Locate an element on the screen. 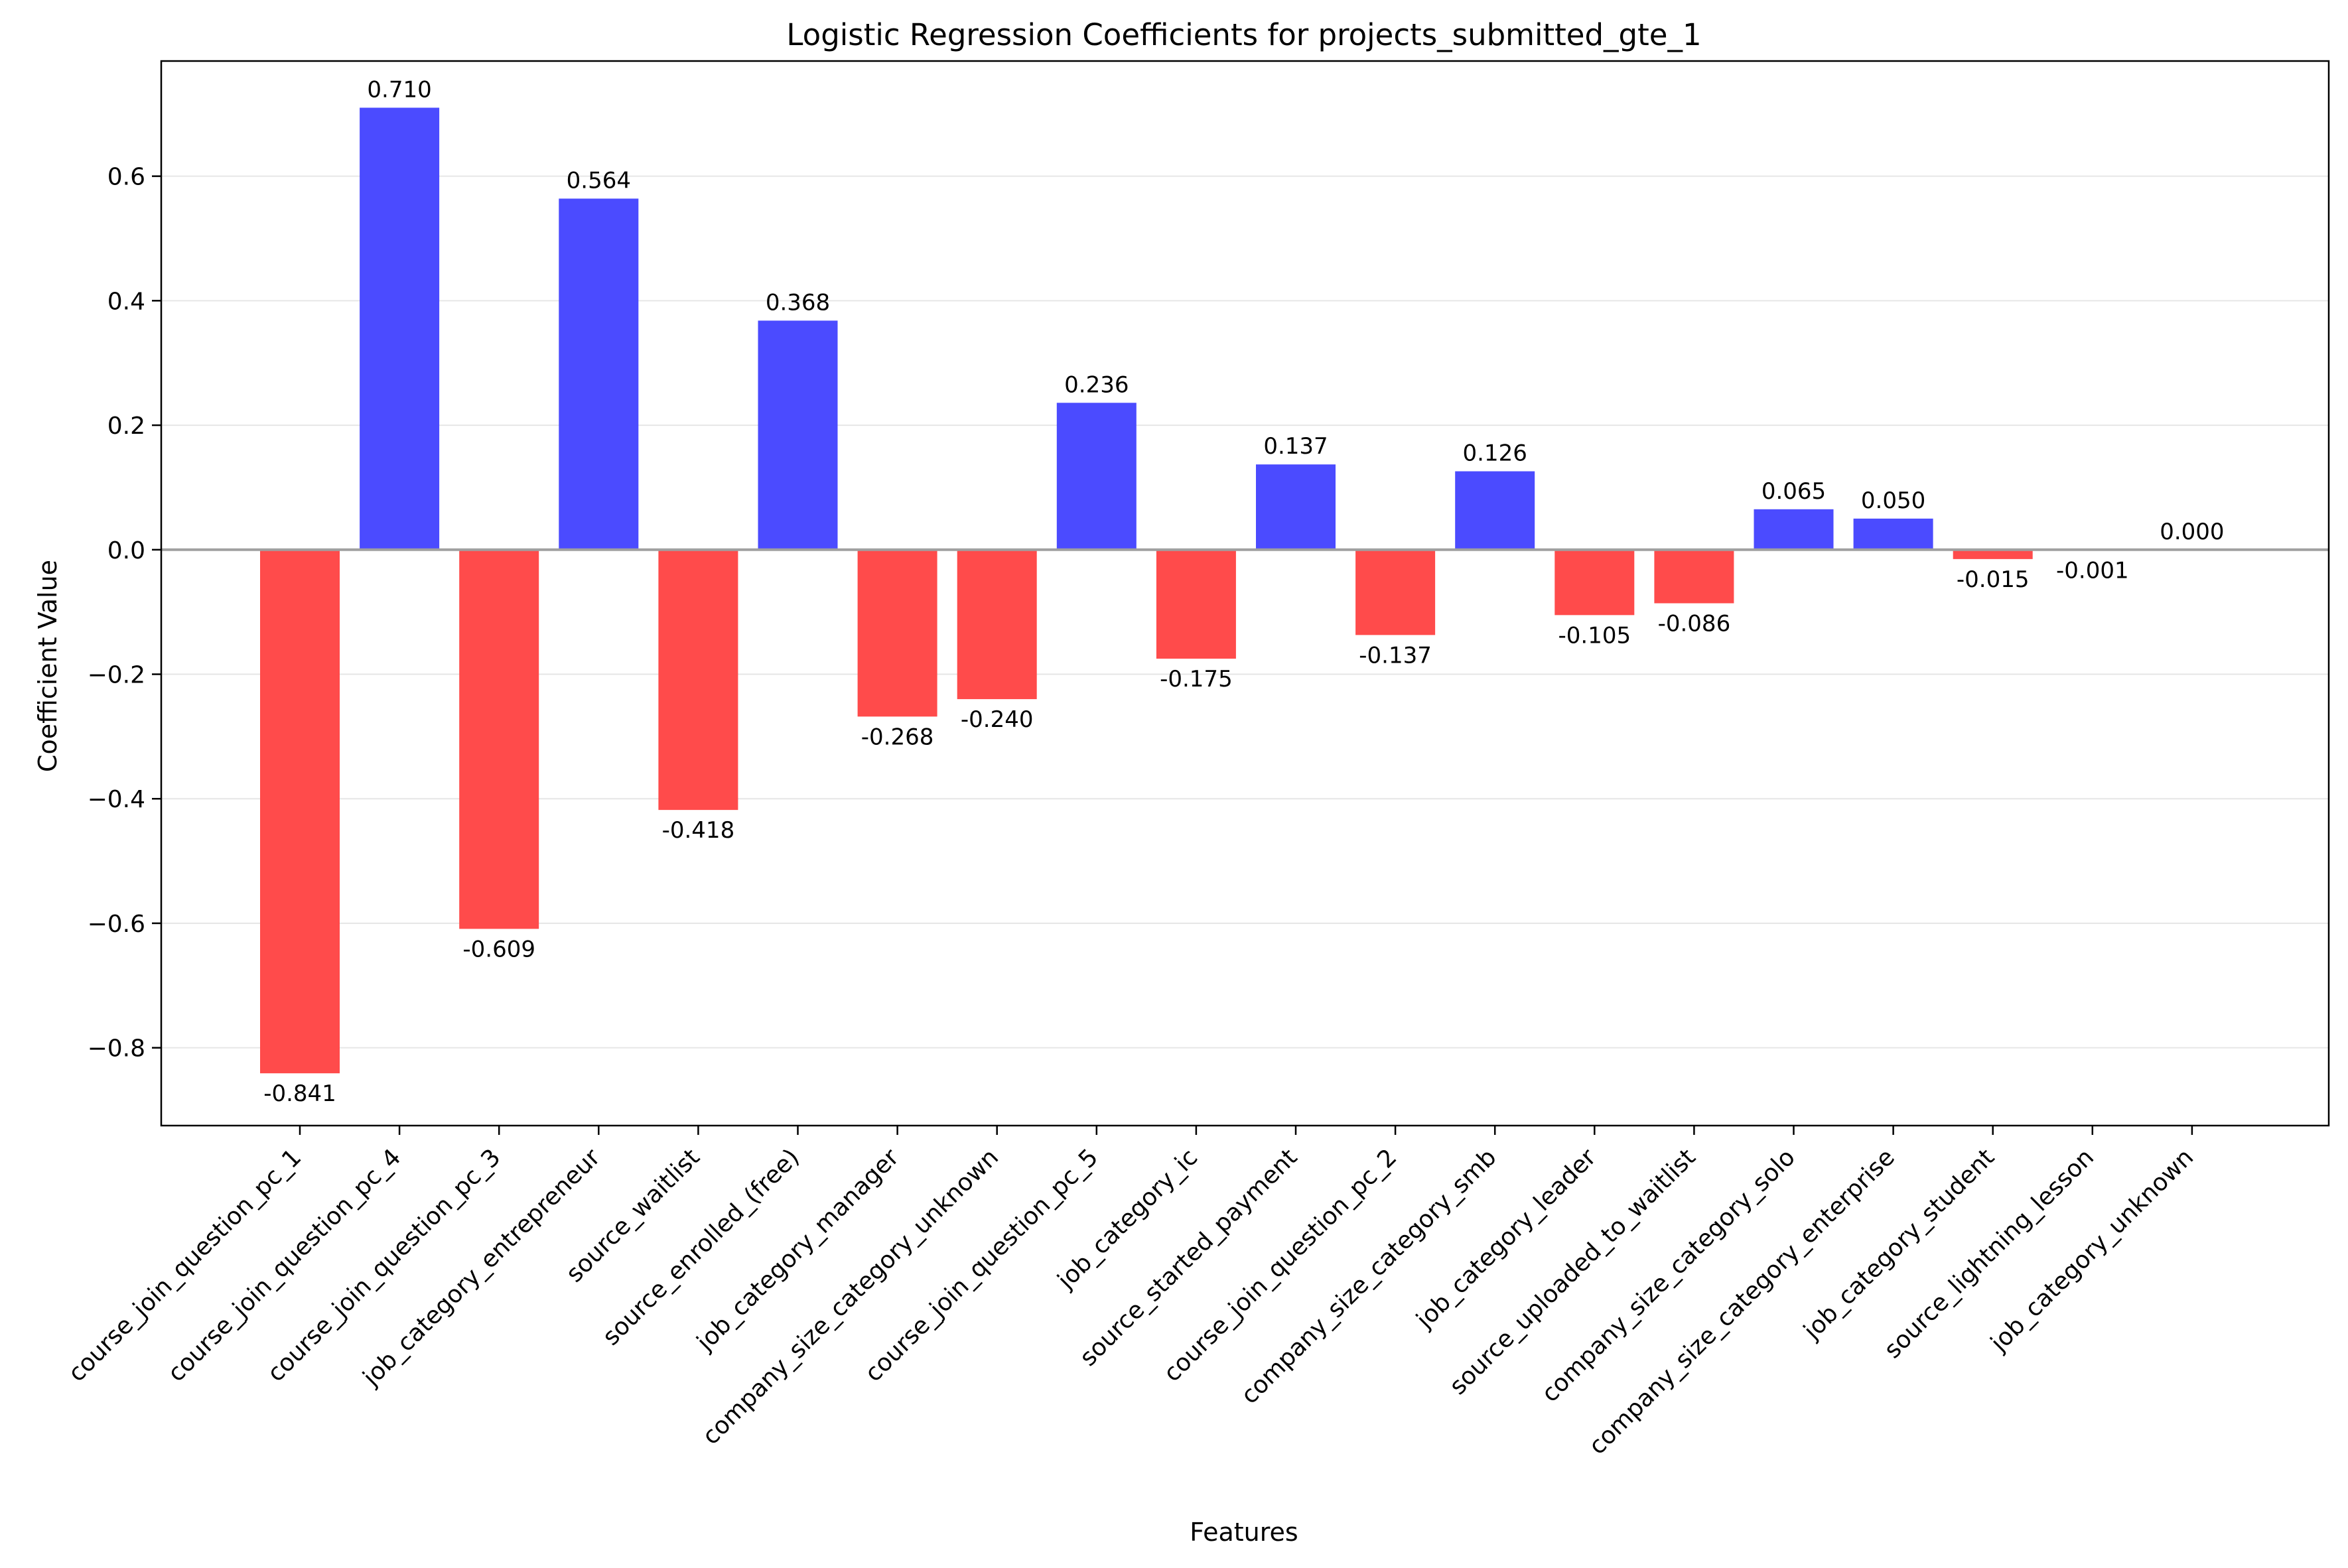 The width and height of the screenshot is (2348, 1568). y-tick-label: −0.8 is located at coordinates (117, 1049).